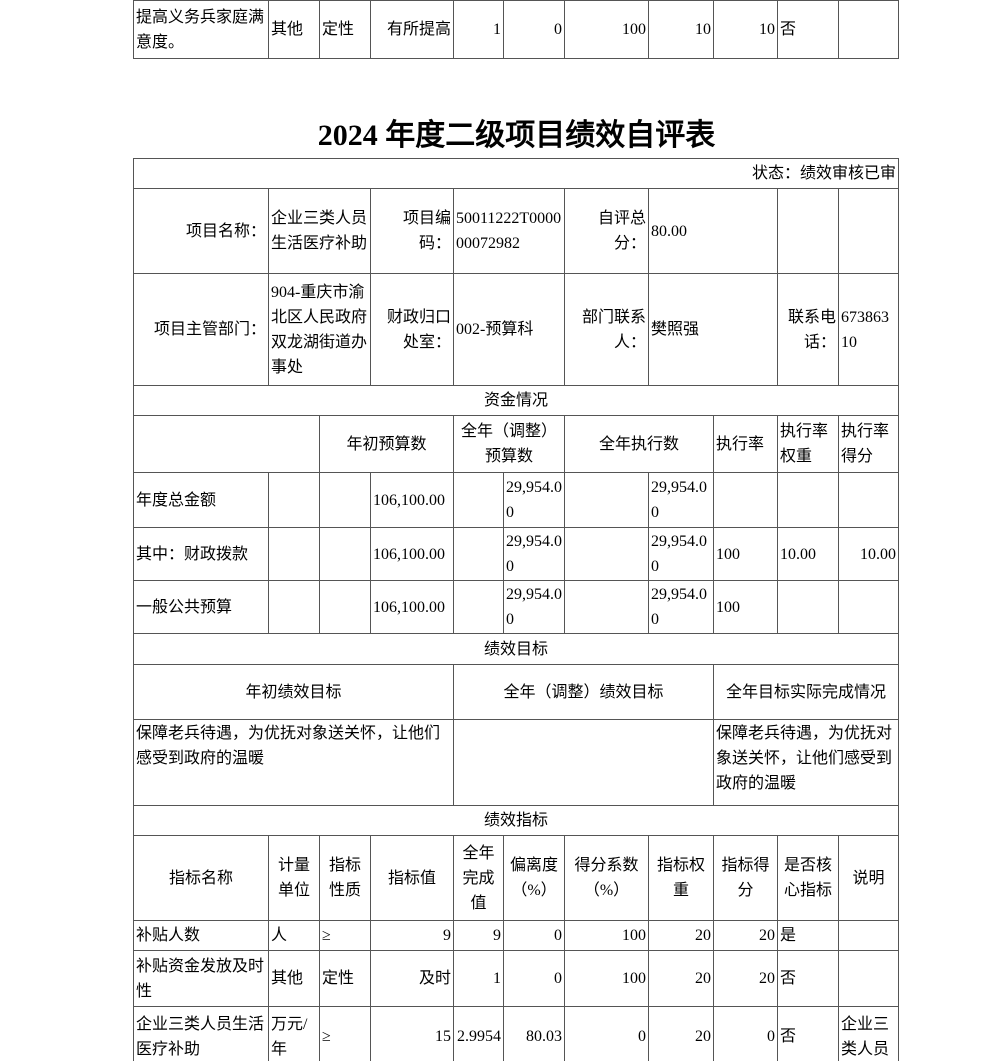 The image size is (1000, 1061). What do you see at coordinates (806, 762) in the screenshot?
I see `actual-completion: 保障老兵待遇，为优抚对象送关怀，让他们感受到政府的温暖` at bounding box center [806, 762].